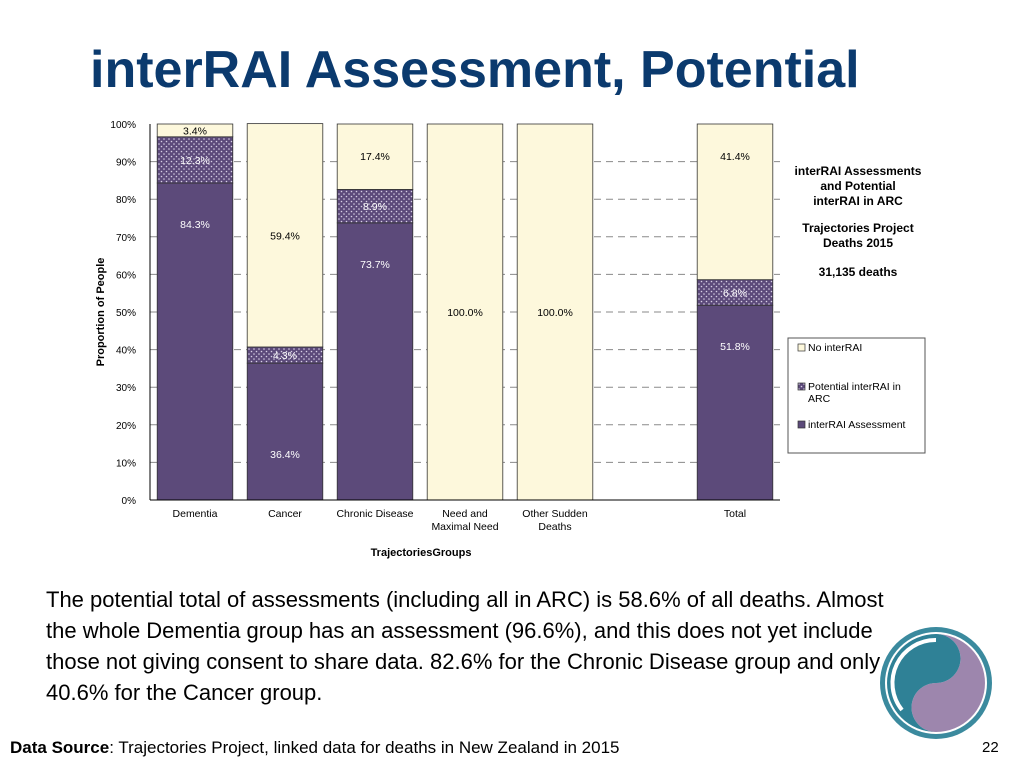  Describe the element at coordinates (60, 747) in the screenshot. I see `data-source-label: Data Source` at that location.